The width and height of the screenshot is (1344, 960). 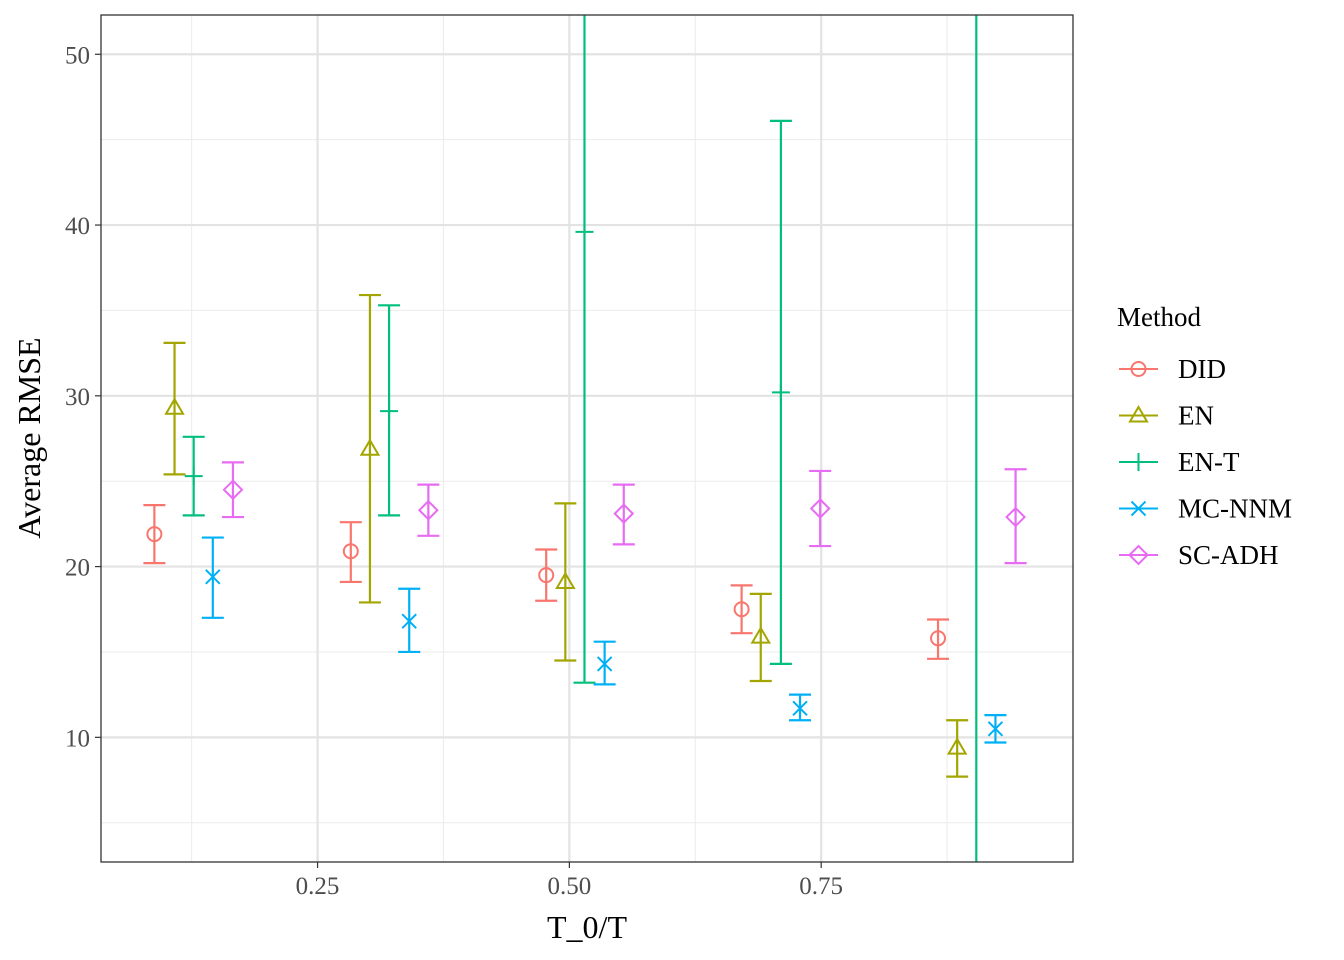 I want to click on legend-item-en-t: EN-T, so click(x=1179, y=462).